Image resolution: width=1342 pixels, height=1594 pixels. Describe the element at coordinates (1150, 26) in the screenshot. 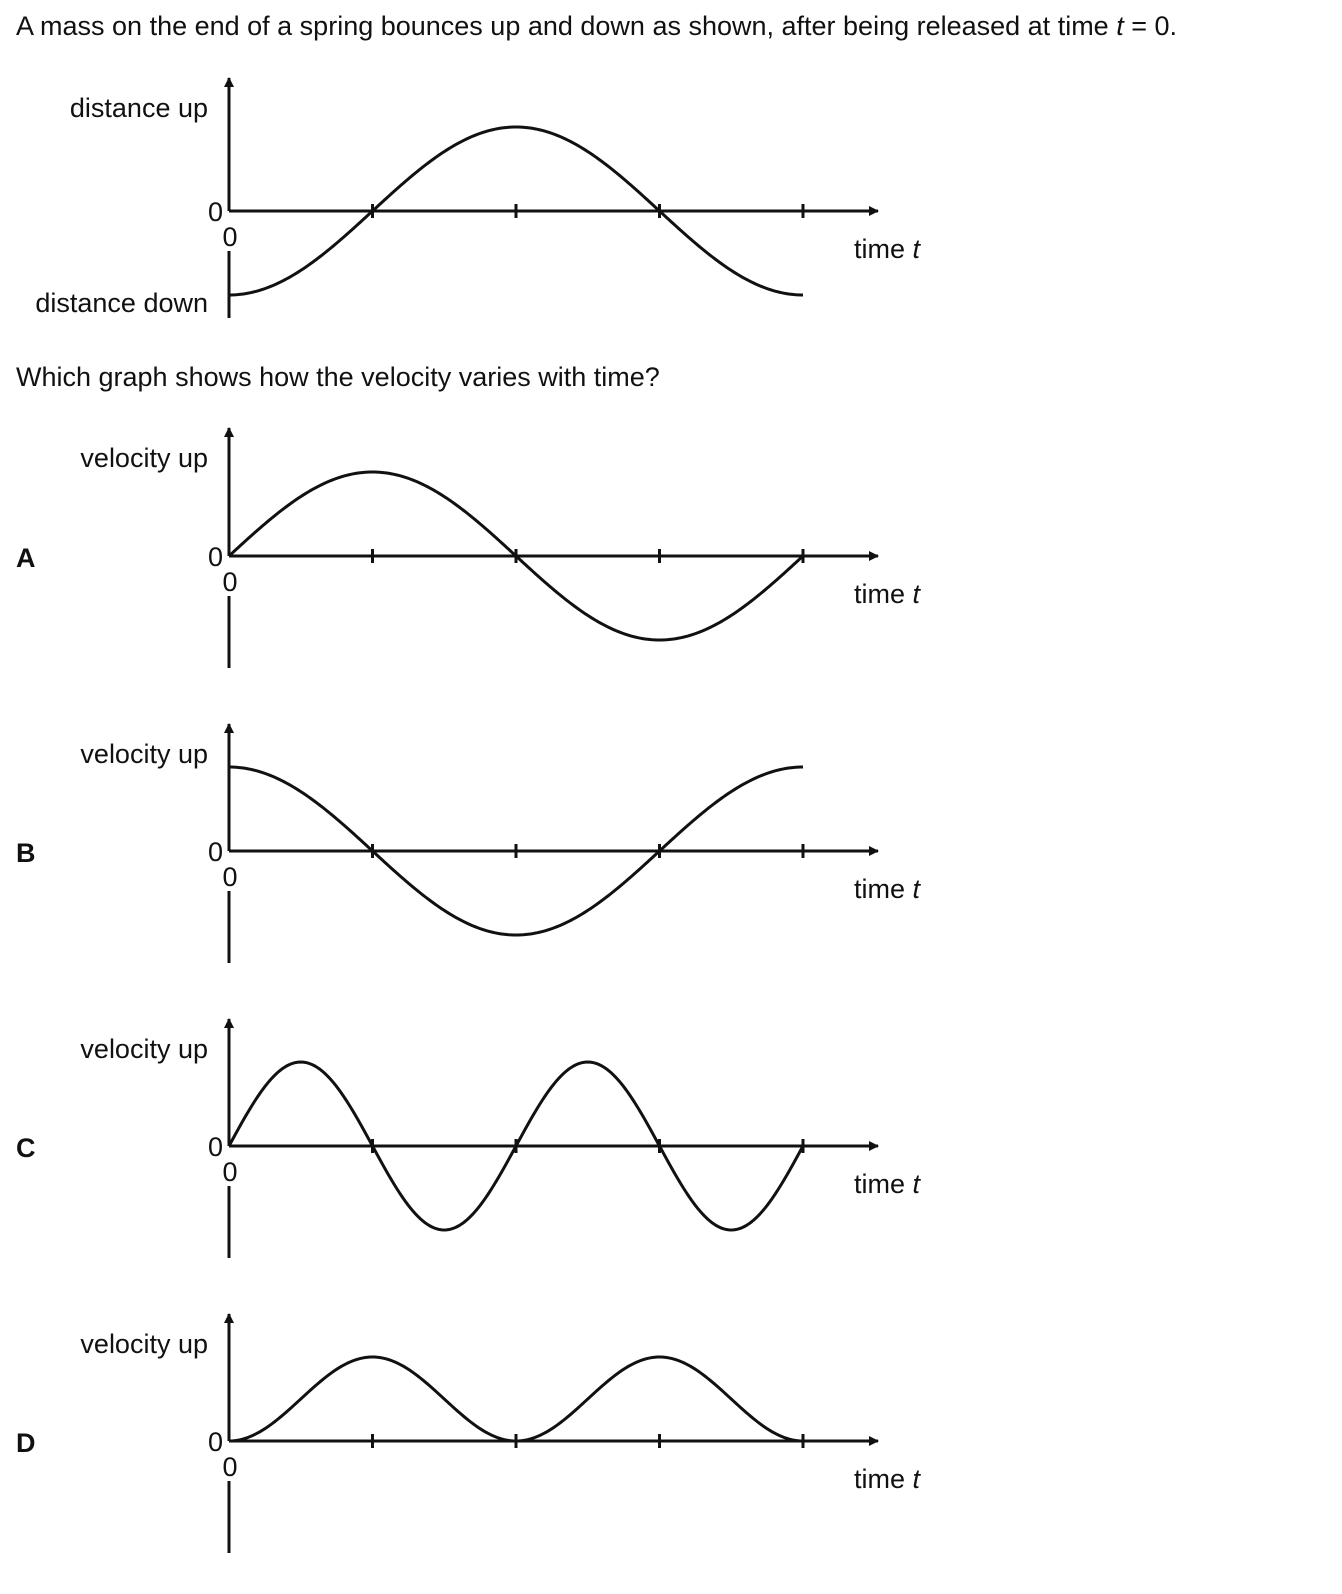

I see `question-text-end: = 0.` at that location.